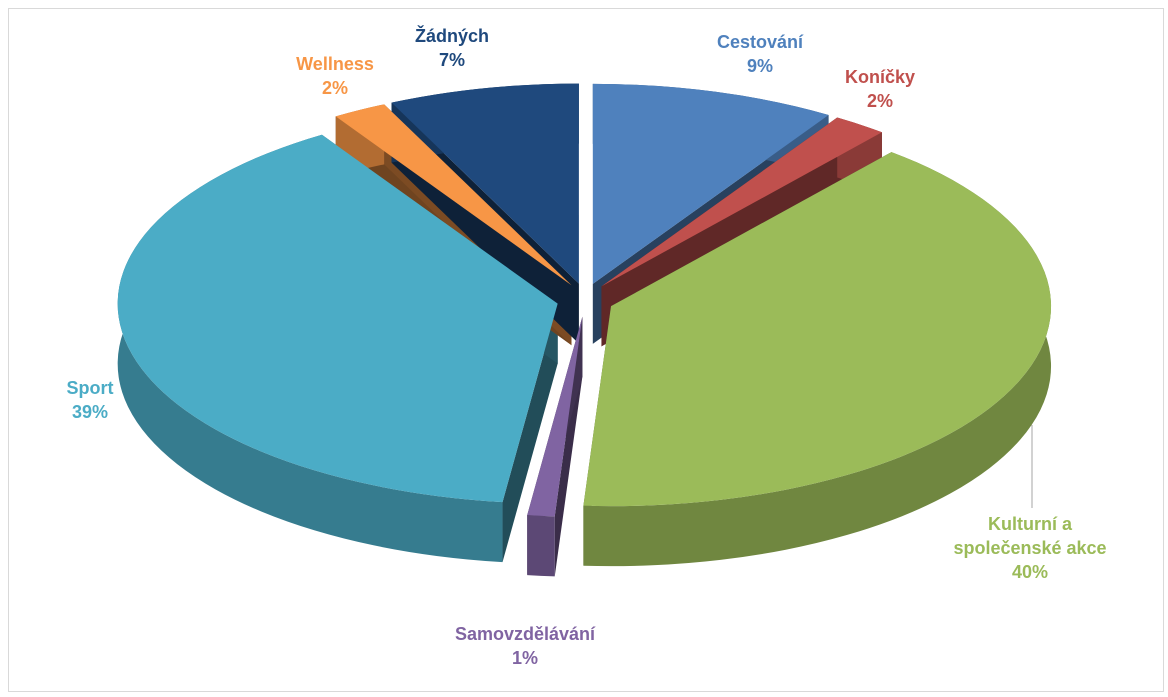 This screenshot has height=697, width=1168. What do you see at coordinates (880, 89) in the screenshot?
I see `data-label: Koníčky 2%` at bounding box center [880, 89].